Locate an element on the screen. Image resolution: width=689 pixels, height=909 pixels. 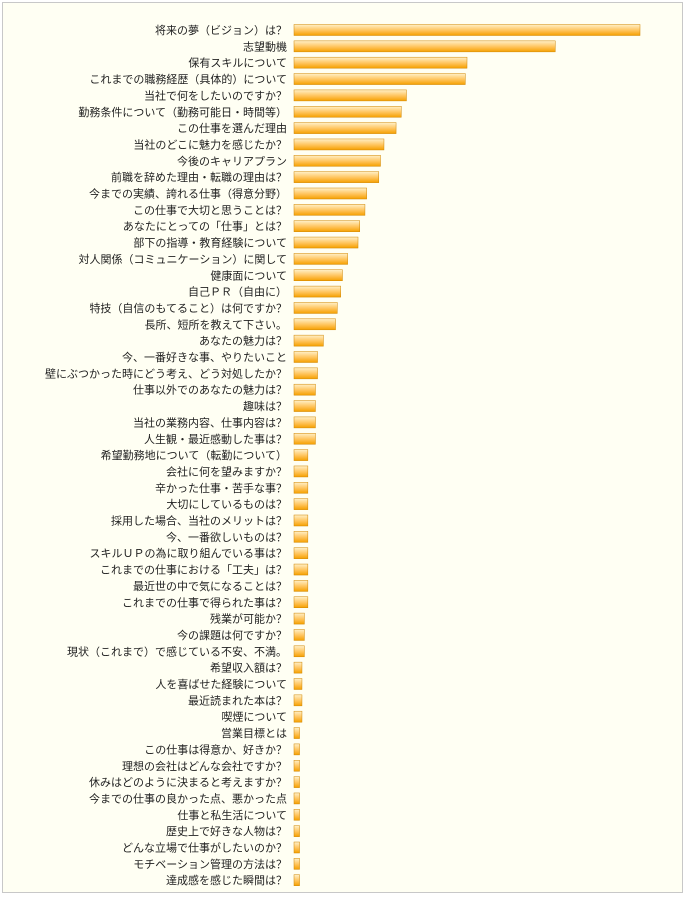
category-label: 自己ＰＲ（自由に） is located at coordinates (237, 292).